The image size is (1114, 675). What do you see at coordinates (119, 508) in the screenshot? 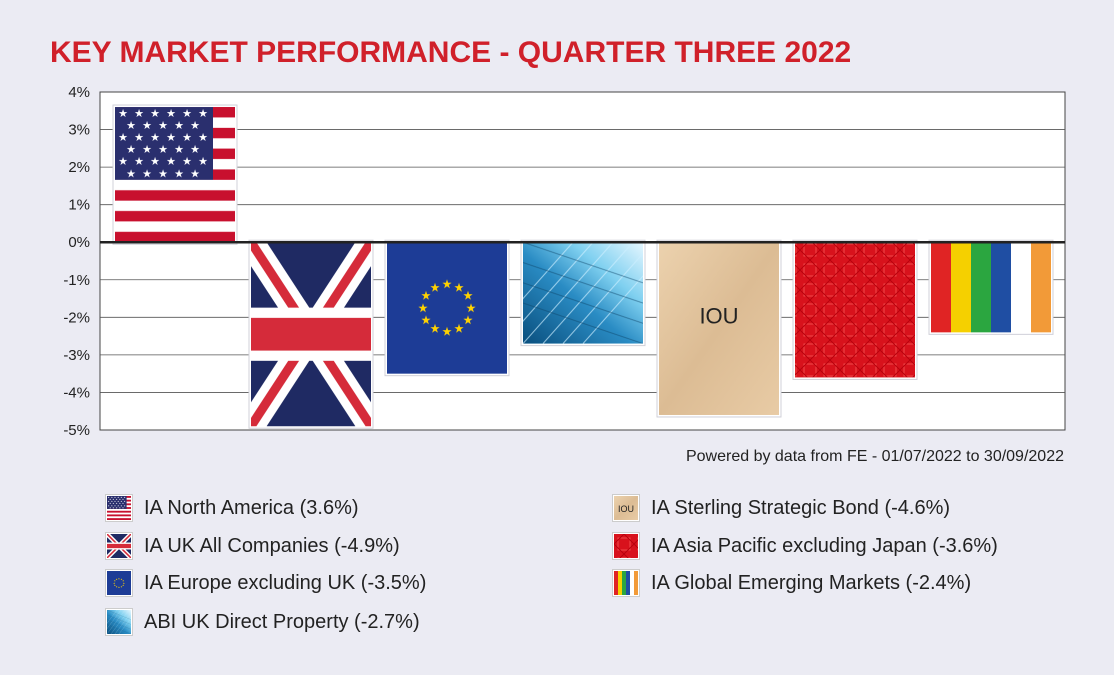
I see `us-flag-icon` at bounding box center [119, 508].